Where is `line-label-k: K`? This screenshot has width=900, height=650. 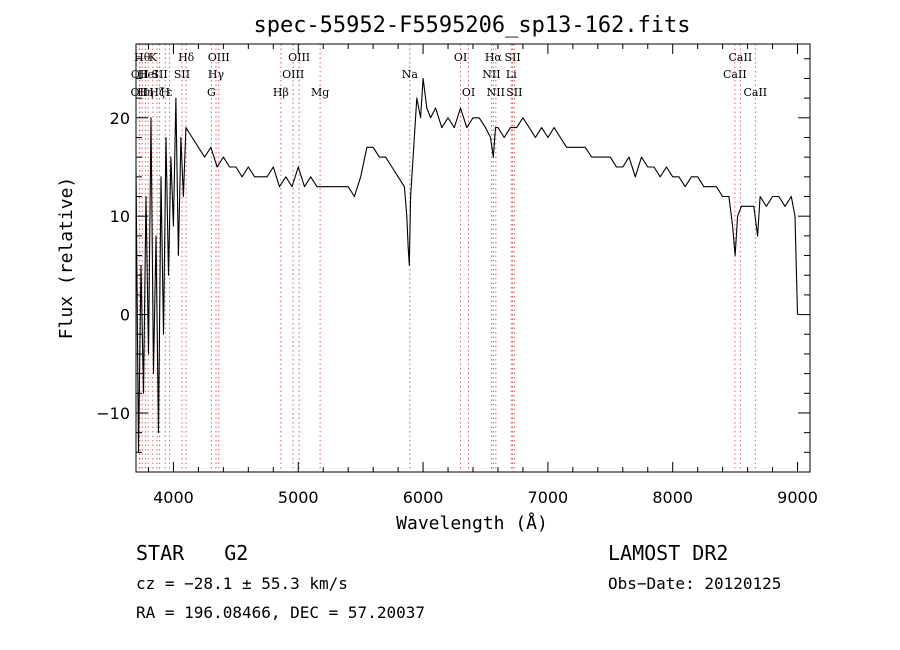 line-label-k: K is located at coordinates (153, 57).